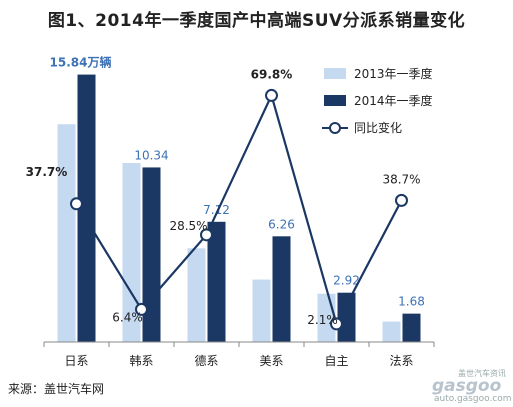 The image size is (513, 407). Describe the element at coordinates (393, 73) in the screenshot. I see `legend-label-2013: 2013年一季度` at that location.